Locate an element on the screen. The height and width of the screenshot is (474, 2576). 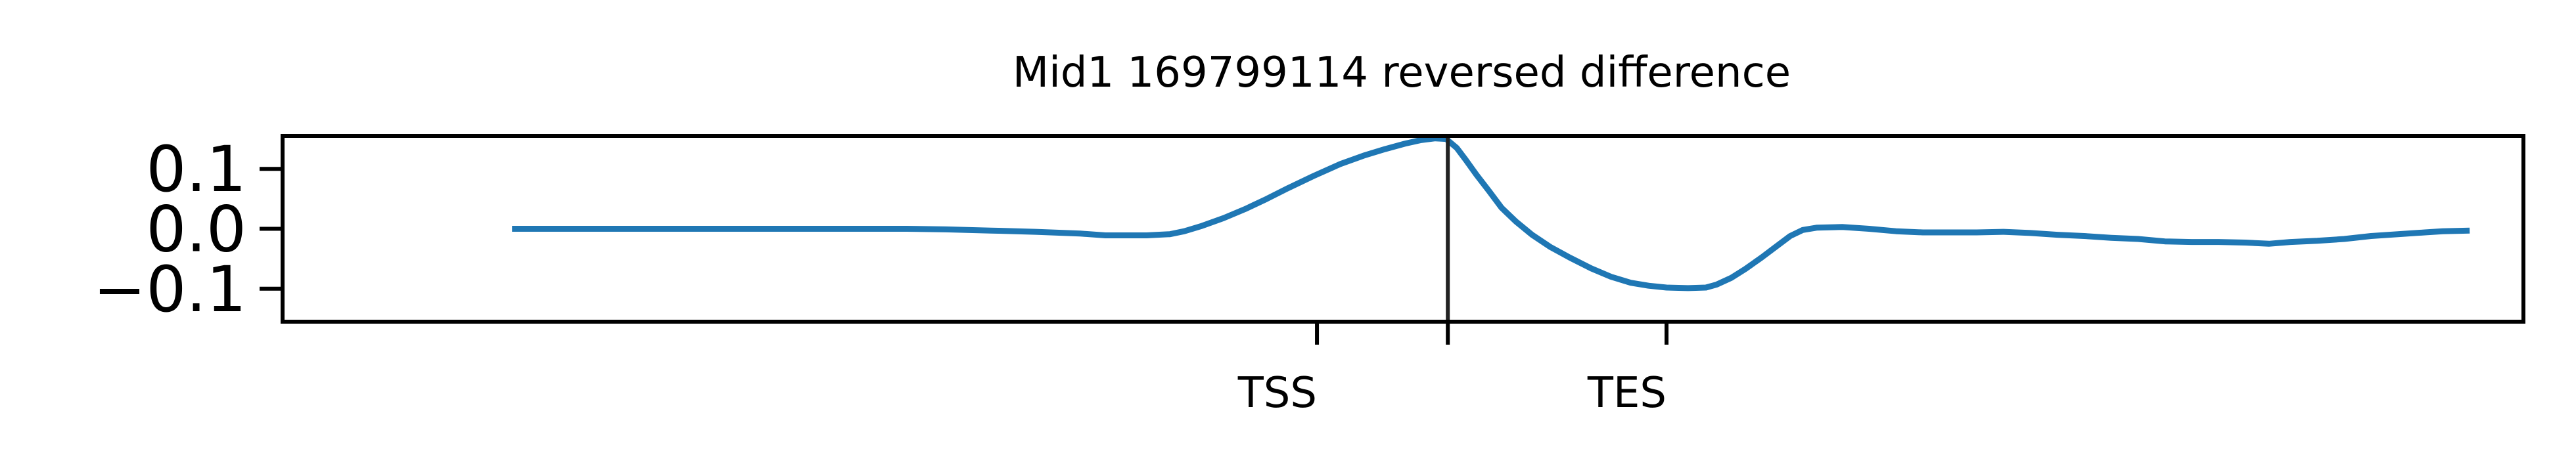
ytick-label-1: 0.0 is located at coordinates (196, 230).